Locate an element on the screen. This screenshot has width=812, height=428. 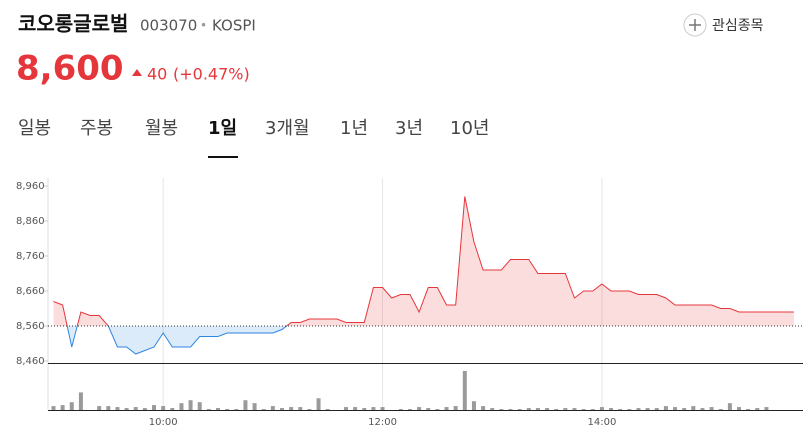
tab: 1년 is located at coordinates (354, 128).